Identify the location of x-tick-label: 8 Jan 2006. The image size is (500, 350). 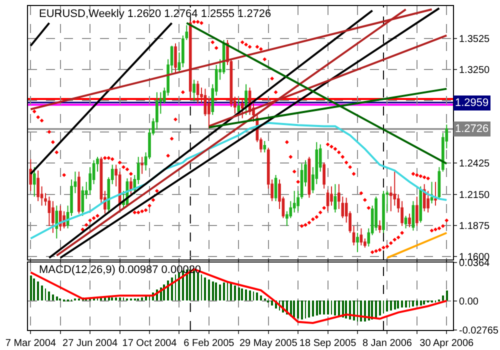
(387, 343).